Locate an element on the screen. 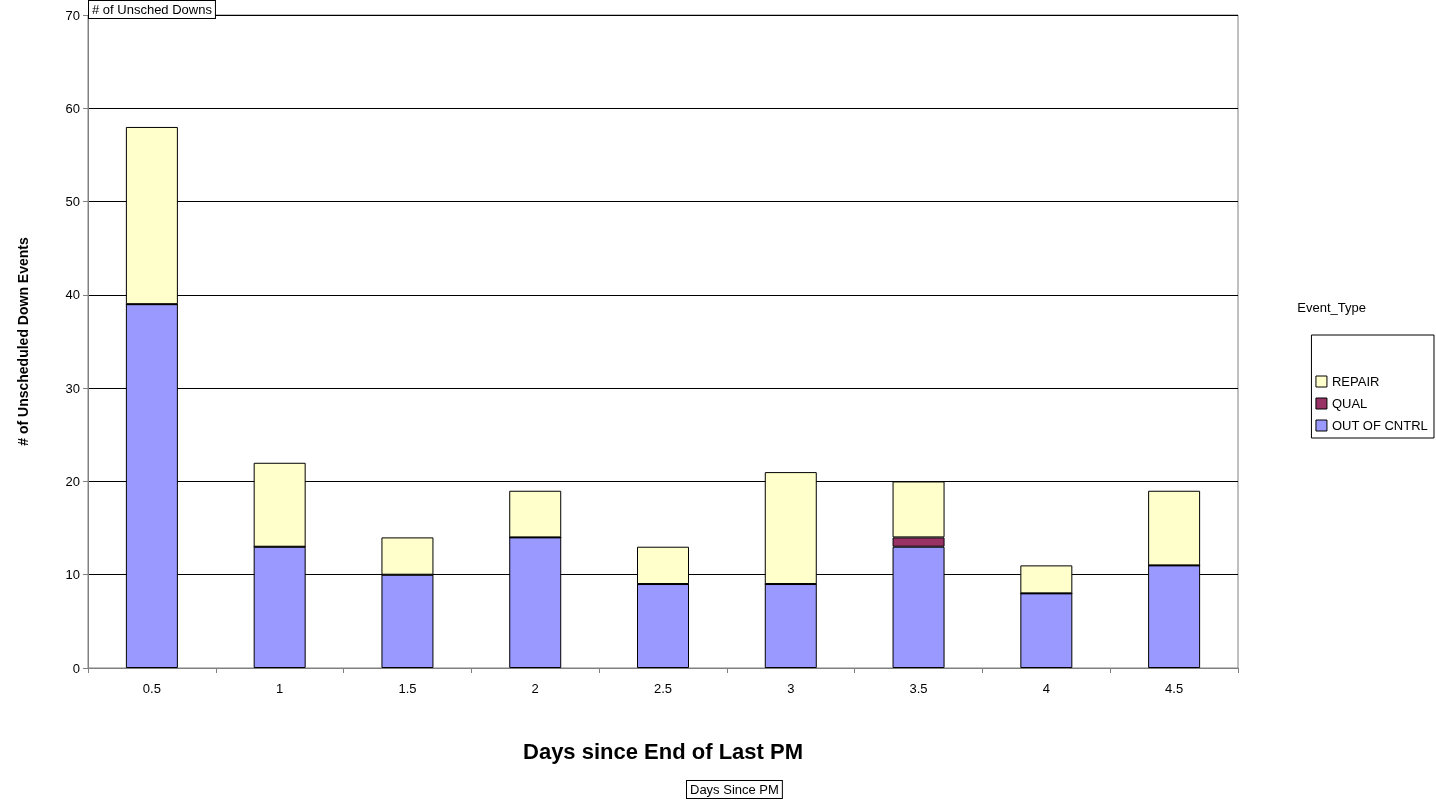 The width and height of the screenshot is (1436, 807). y-tick-label: 30 is located at coordinates (72, 388).